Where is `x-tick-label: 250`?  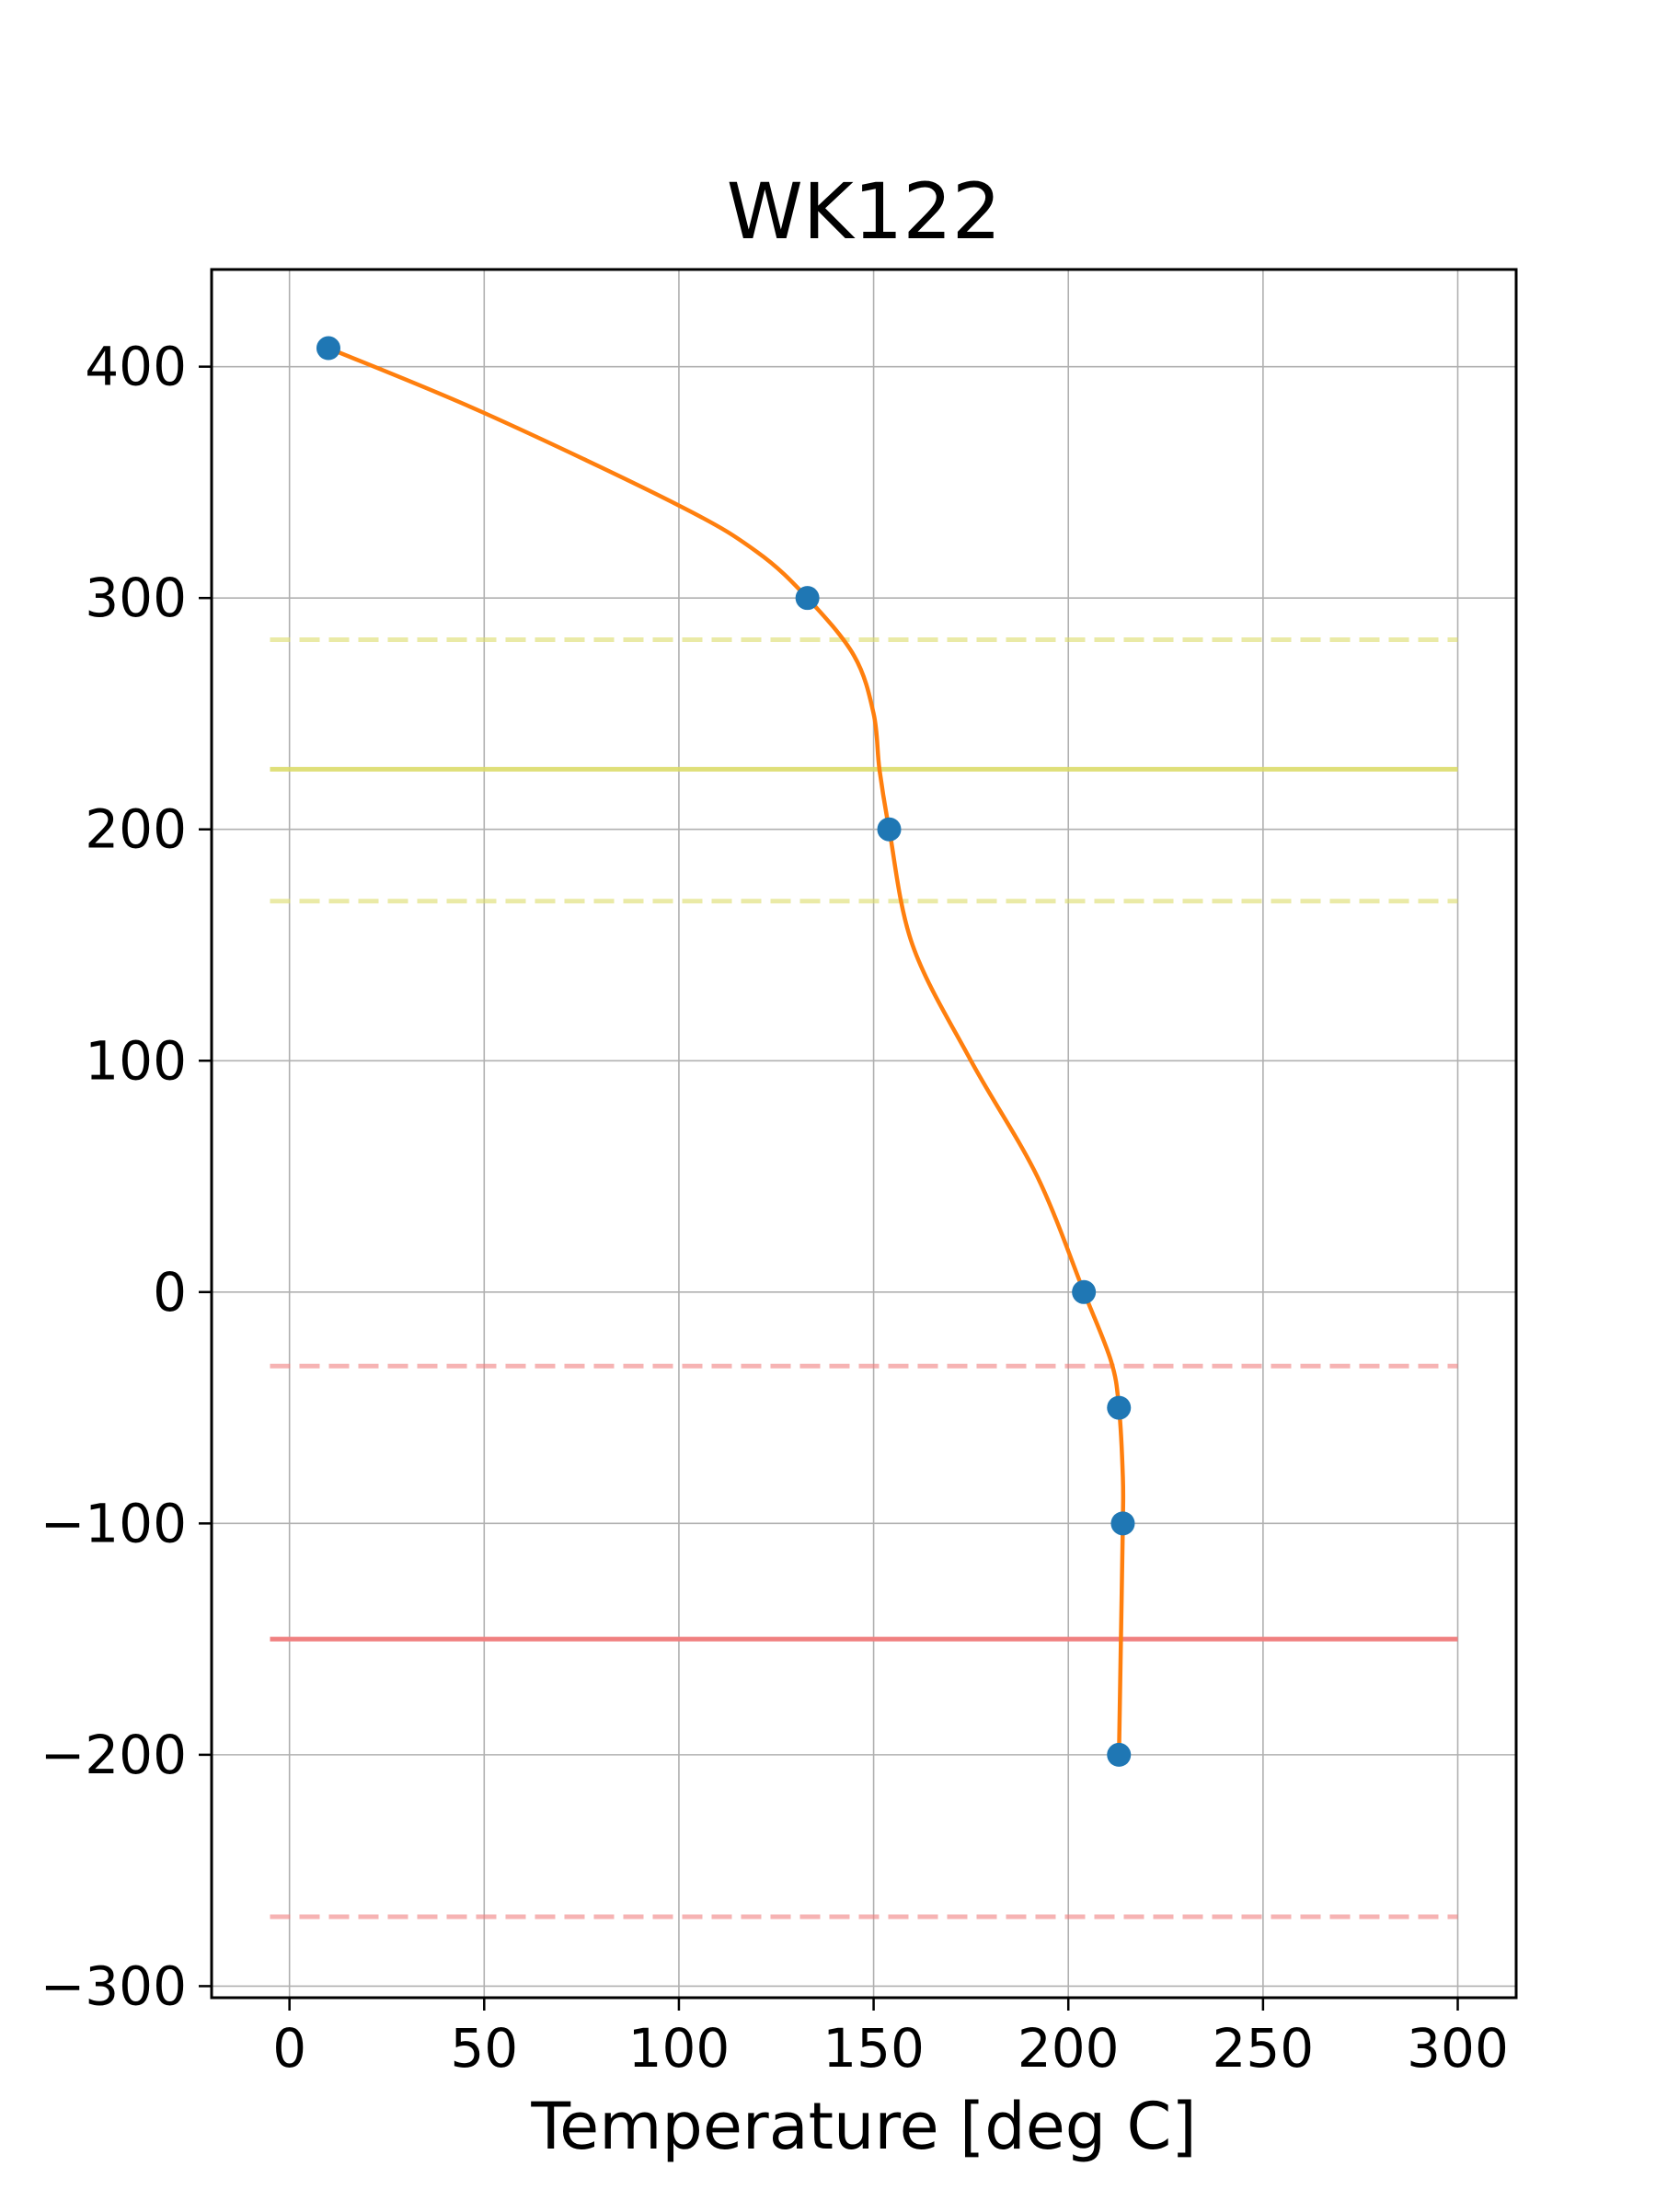 x-tick-label: 250 is located at coordinates (1264, 2049).